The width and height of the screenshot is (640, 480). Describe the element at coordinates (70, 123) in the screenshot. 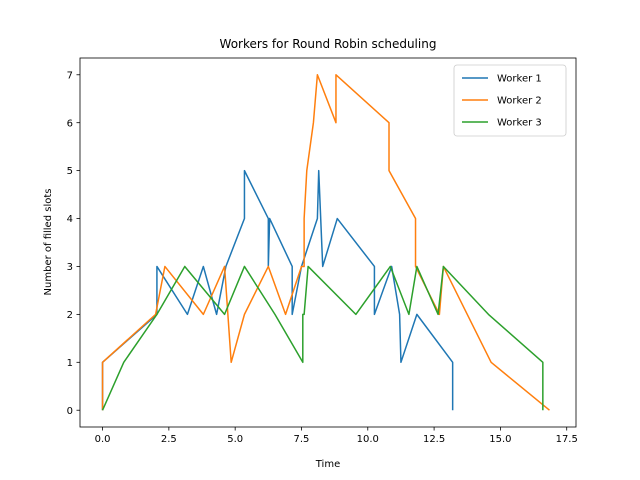

I see `y-tick-label: 6` at that location.